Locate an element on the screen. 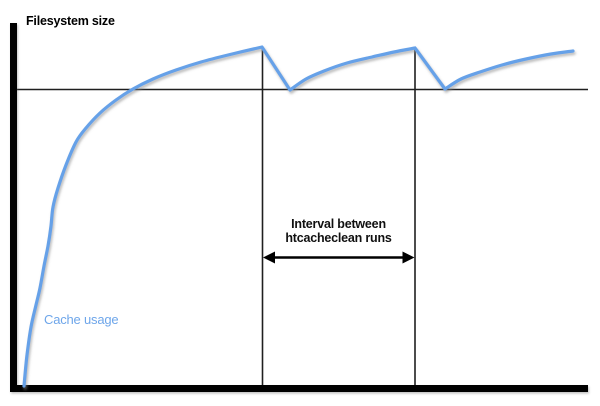 The height and width of the screenshot is (406, 600). interval-annotation-line1: Interval between is located at coordinates (338, 224).